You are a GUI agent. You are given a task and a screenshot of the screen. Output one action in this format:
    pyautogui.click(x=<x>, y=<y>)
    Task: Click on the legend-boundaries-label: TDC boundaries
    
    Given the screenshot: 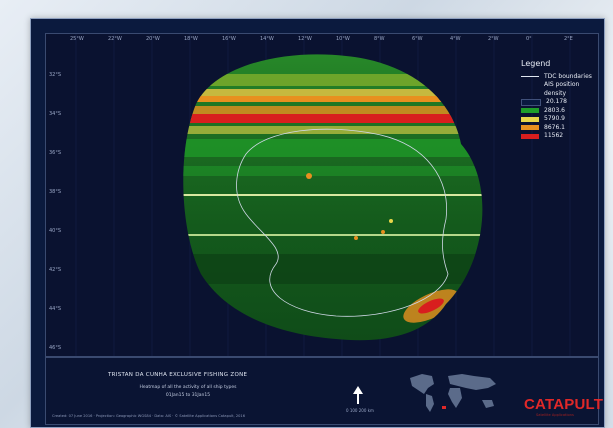 What is the action you would take?
    pyautogui.click(x=568, y=76)
    